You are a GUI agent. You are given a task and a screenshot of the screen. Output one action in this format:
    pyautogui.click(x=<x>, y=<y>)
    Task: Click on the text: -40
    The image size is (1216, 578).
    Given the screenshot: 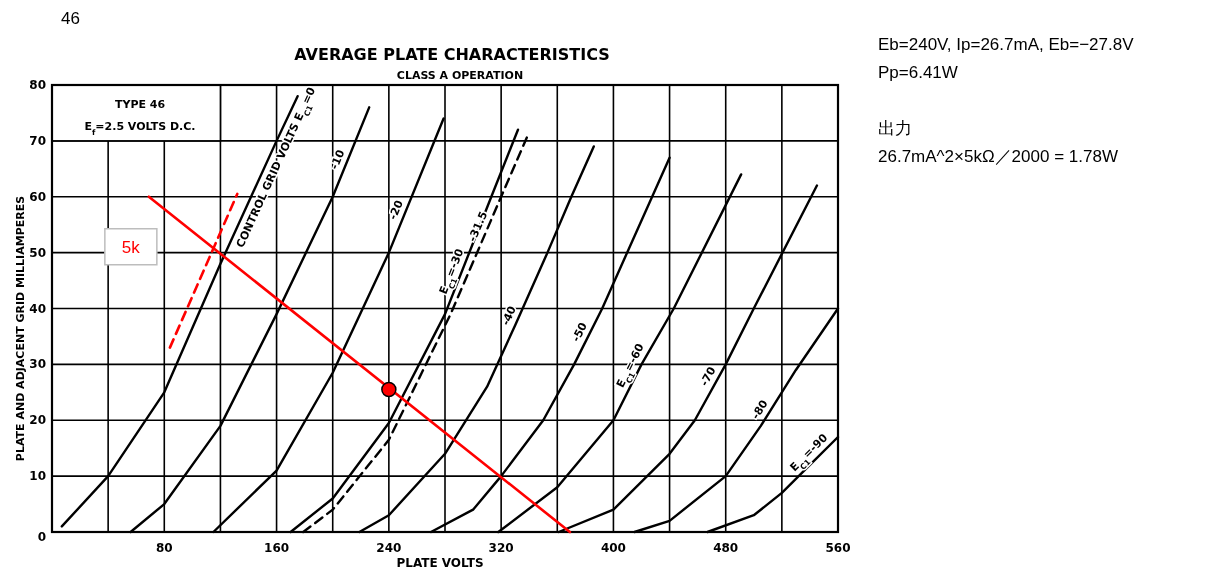 What is the action you would take?
    pyautogui.click(x=509, y=315)
    